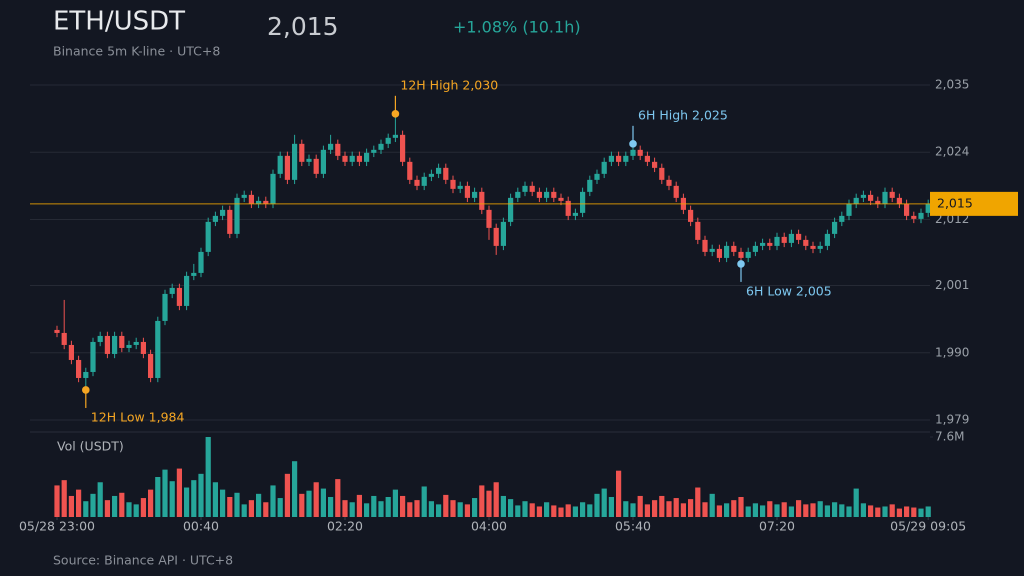 Image resolution: width=1024 pixels, height=576 pixels. I want to click on x-tick-label: 05:40, so click(633, 526).